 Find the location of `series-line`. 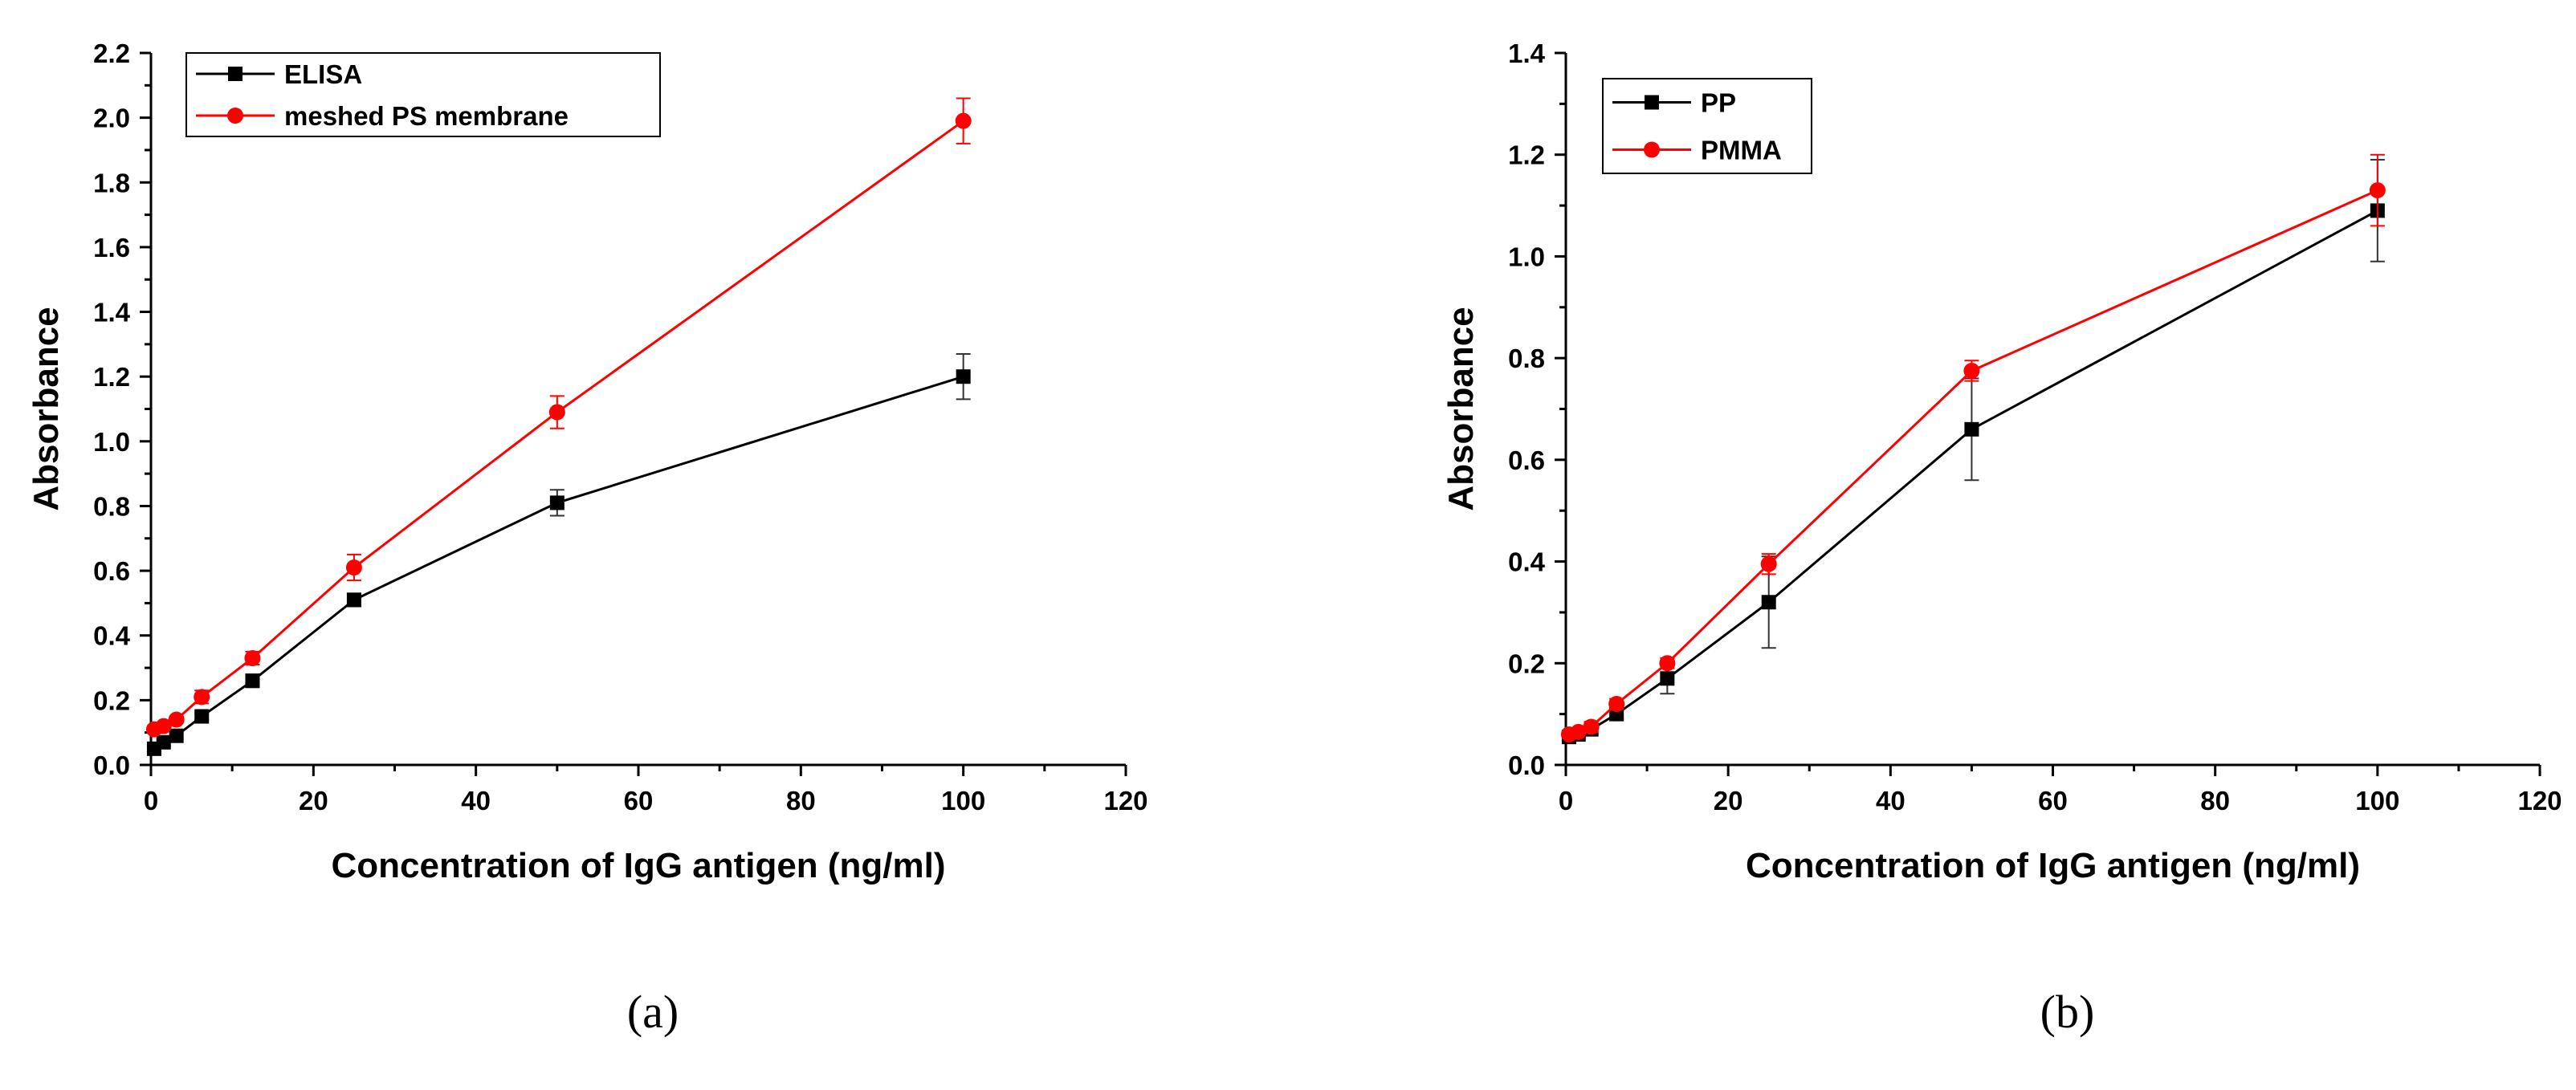

series-line is located at coordinates (558, 562).